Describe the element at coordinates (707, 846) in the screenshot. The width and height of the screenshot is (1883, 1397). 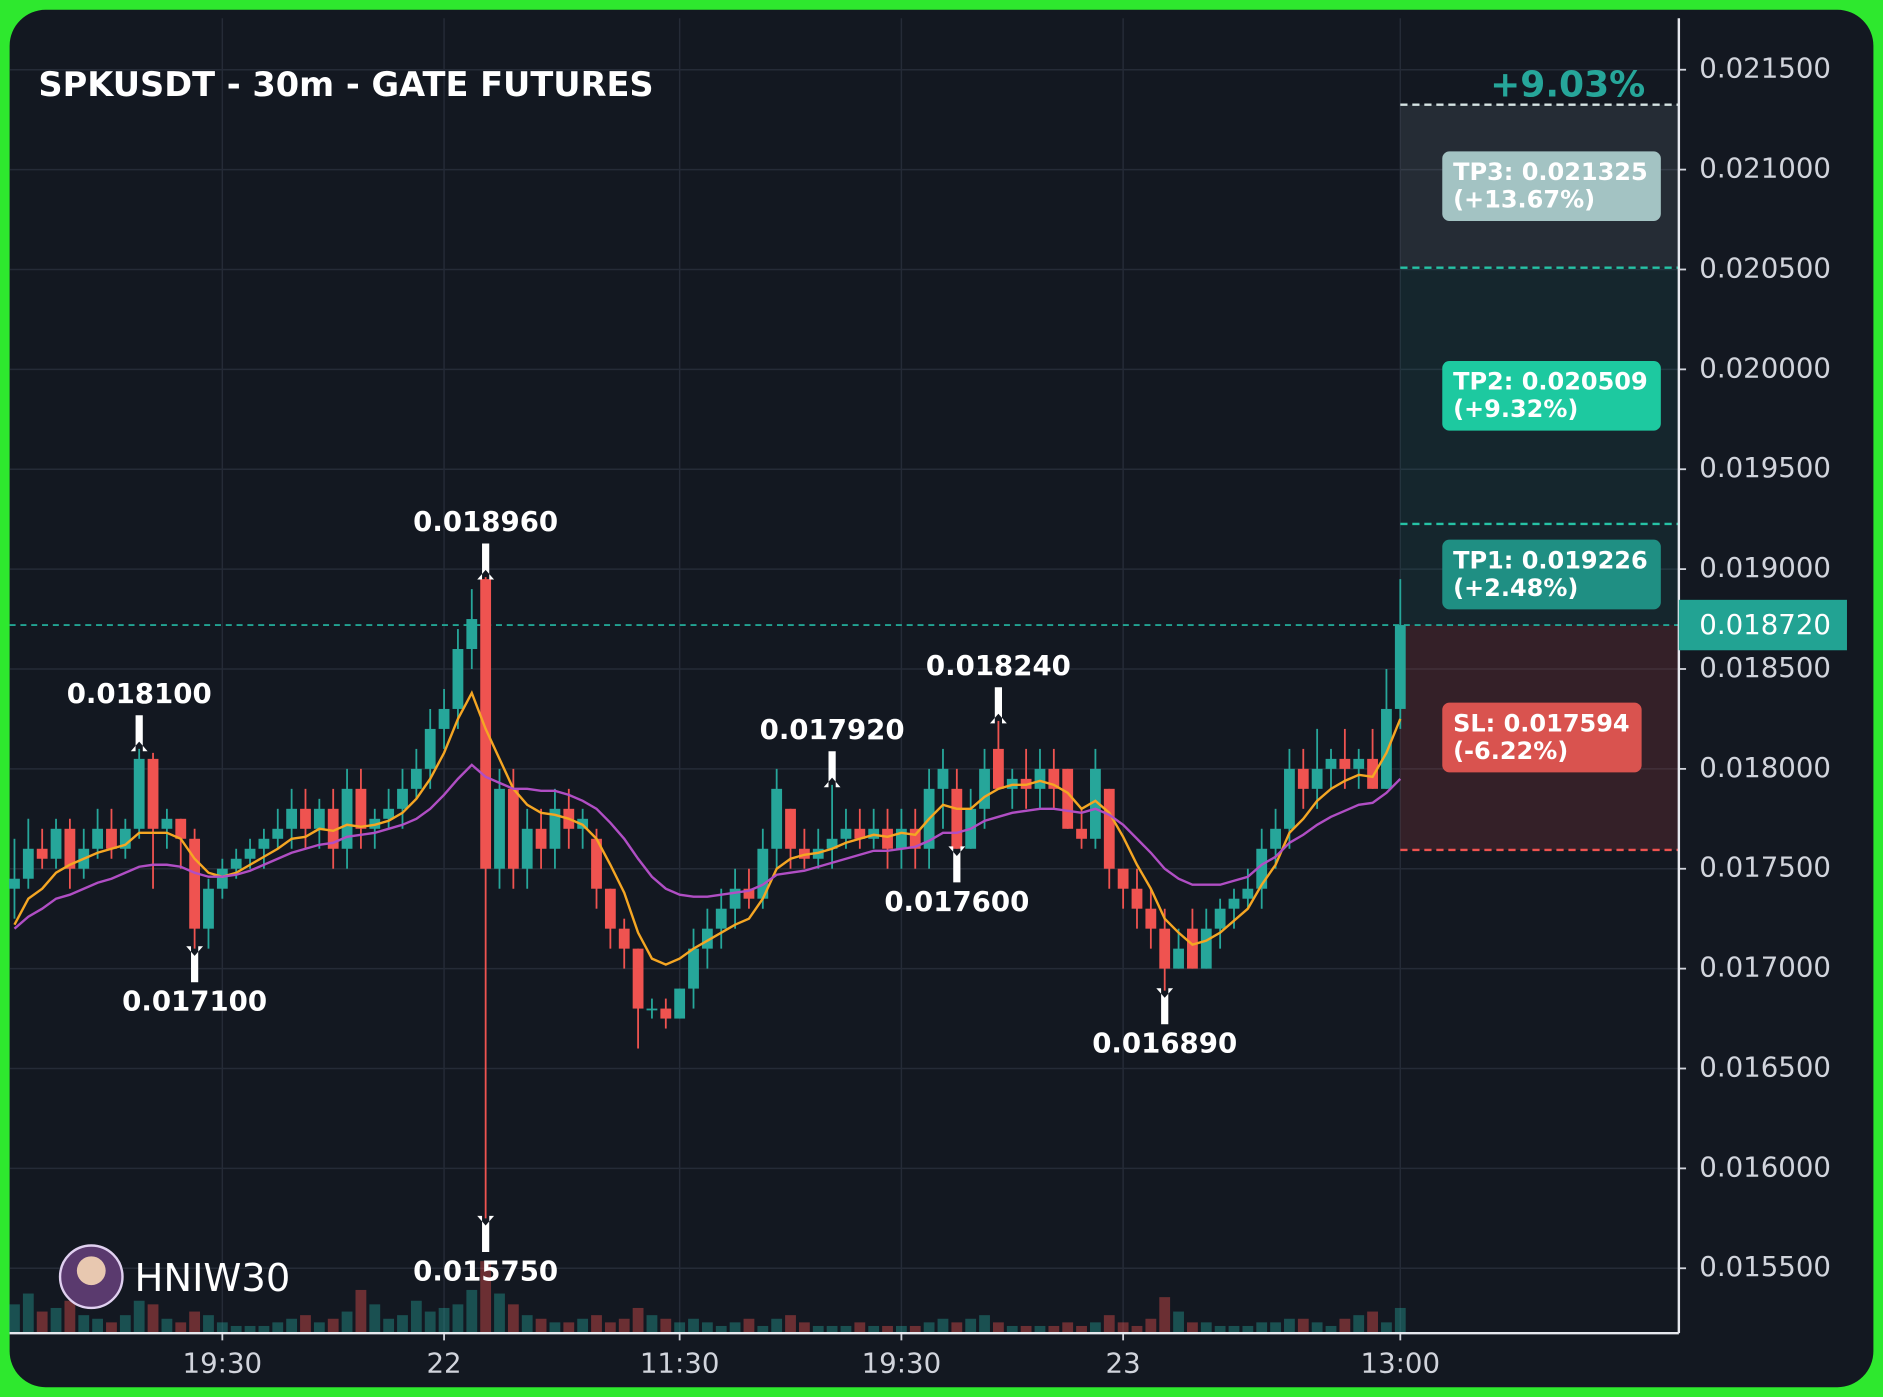
I see `ma-line` at that location.